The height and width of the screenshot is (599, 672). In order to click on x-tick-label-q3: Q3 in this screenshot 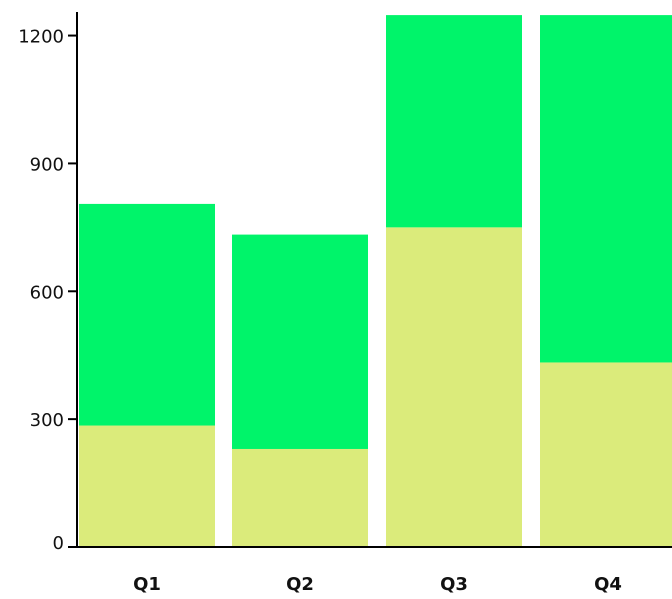, I will do `click(454, 584)`.